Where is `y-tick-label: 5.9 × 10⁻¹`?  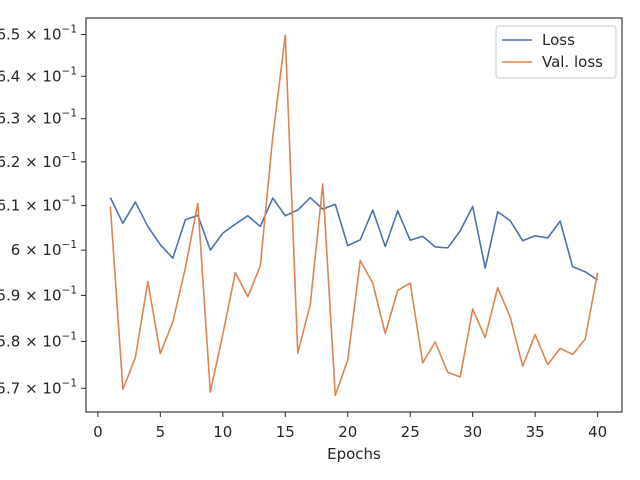 y-tick-label: 5.9 × 10⁻¹ is located at coordinates (38, 294).